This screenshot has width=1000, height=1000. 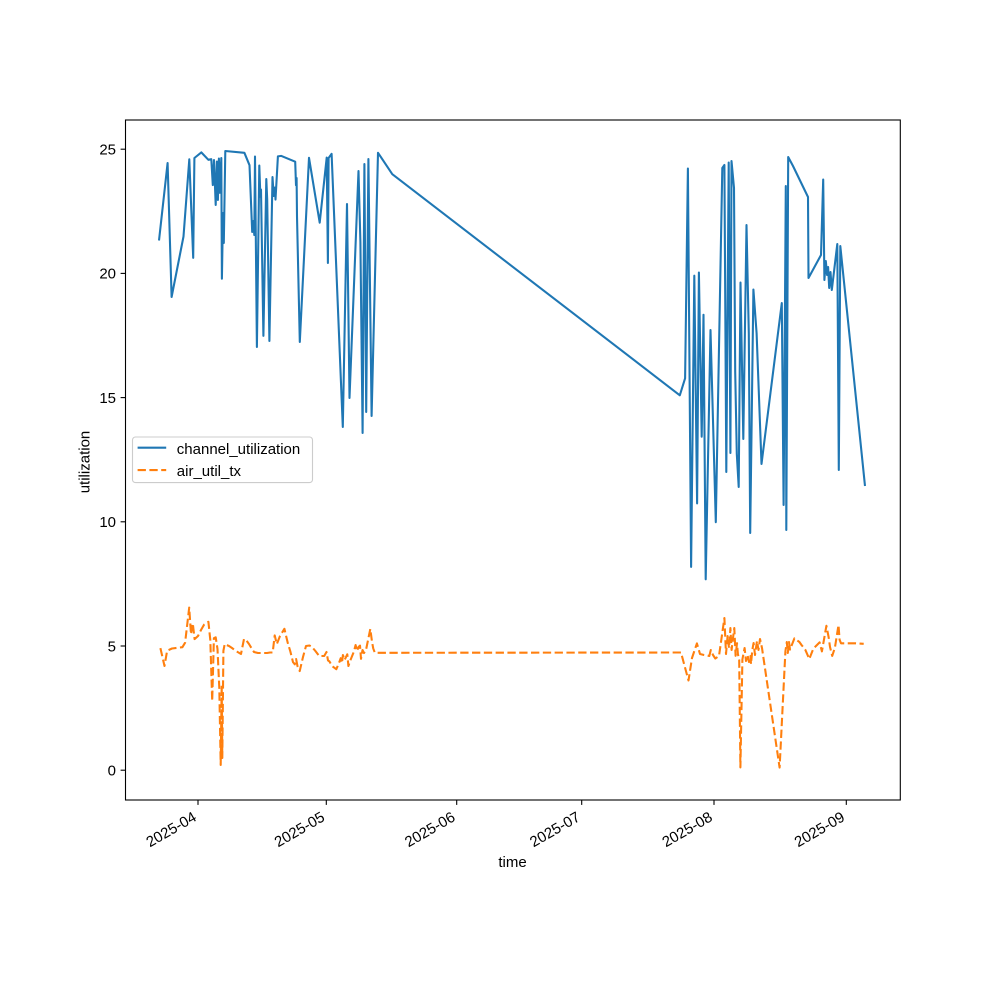 What do you see at coordinates (512, 862) in the screenshot?
I see `svg-text: time` at bounding box center [512, 862].